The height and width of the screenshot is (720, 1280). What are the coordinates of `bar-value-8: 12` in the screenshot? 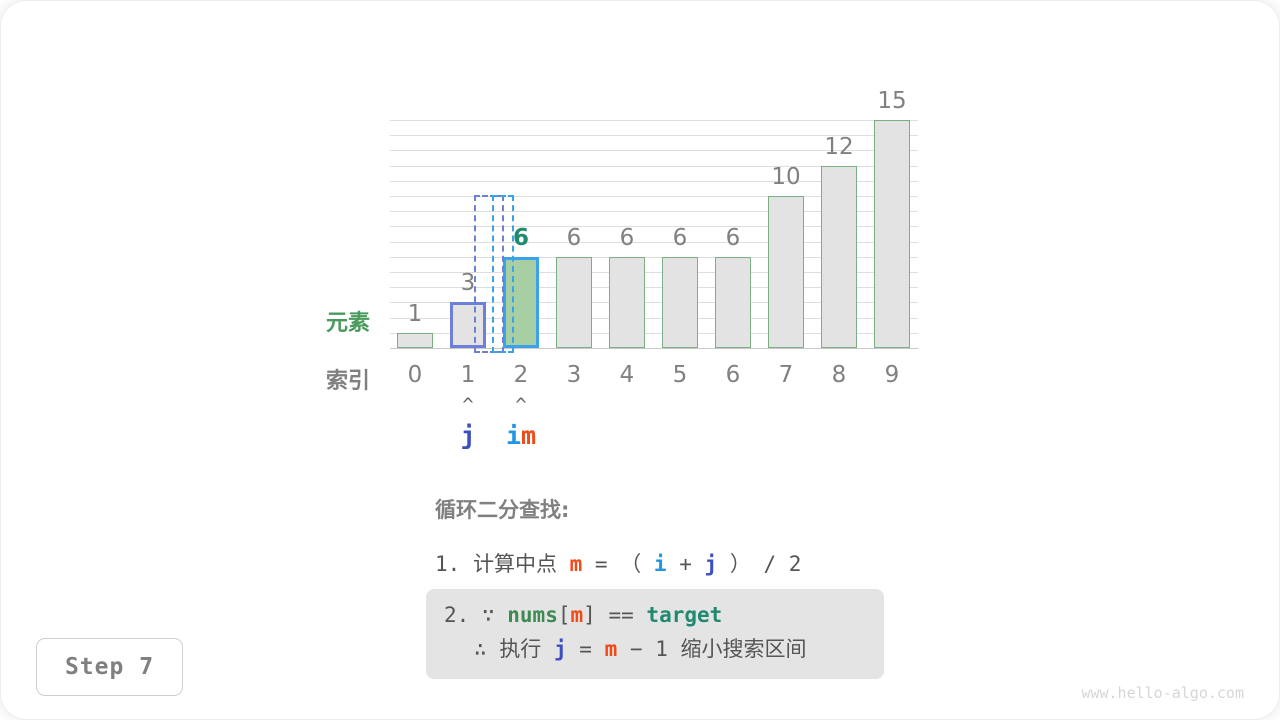 It's located at (839, 147).